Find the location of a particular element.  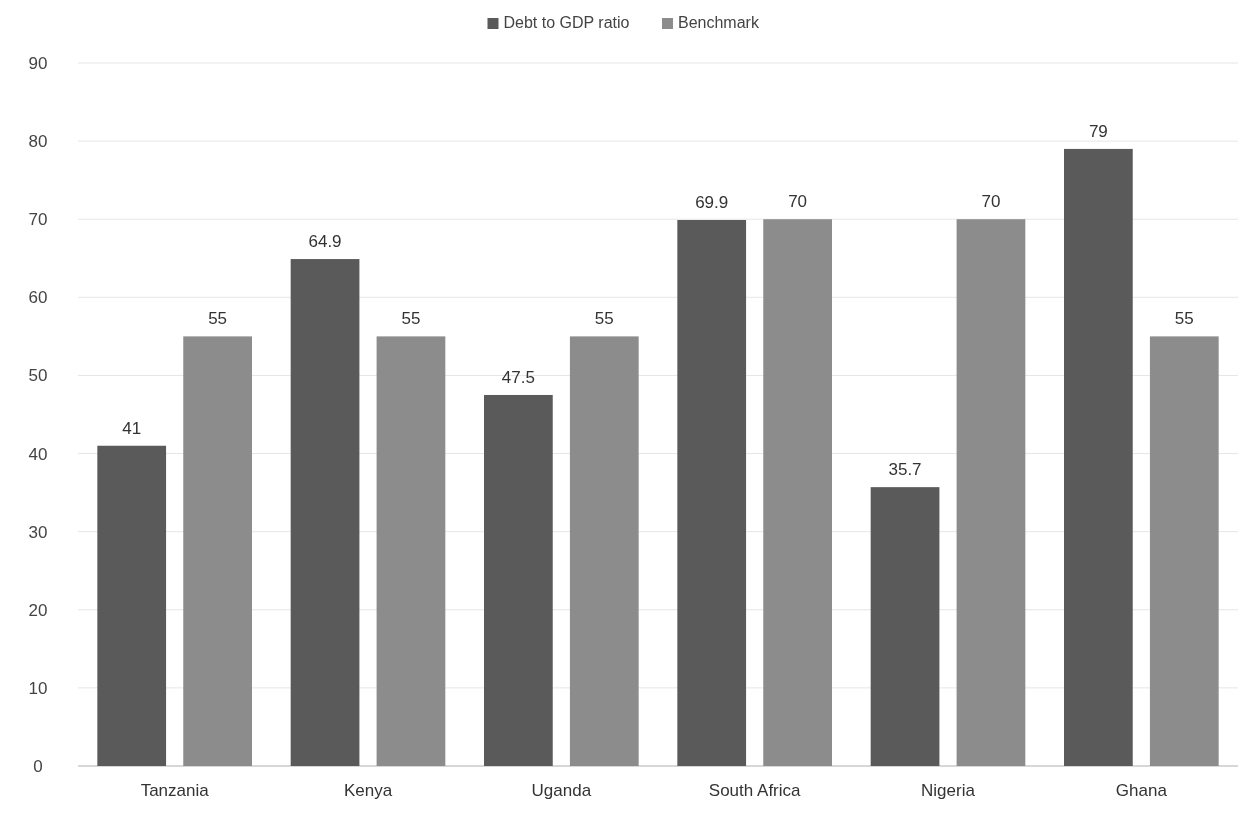

y-tick-label: 0 is located at coordinates (38, 766).